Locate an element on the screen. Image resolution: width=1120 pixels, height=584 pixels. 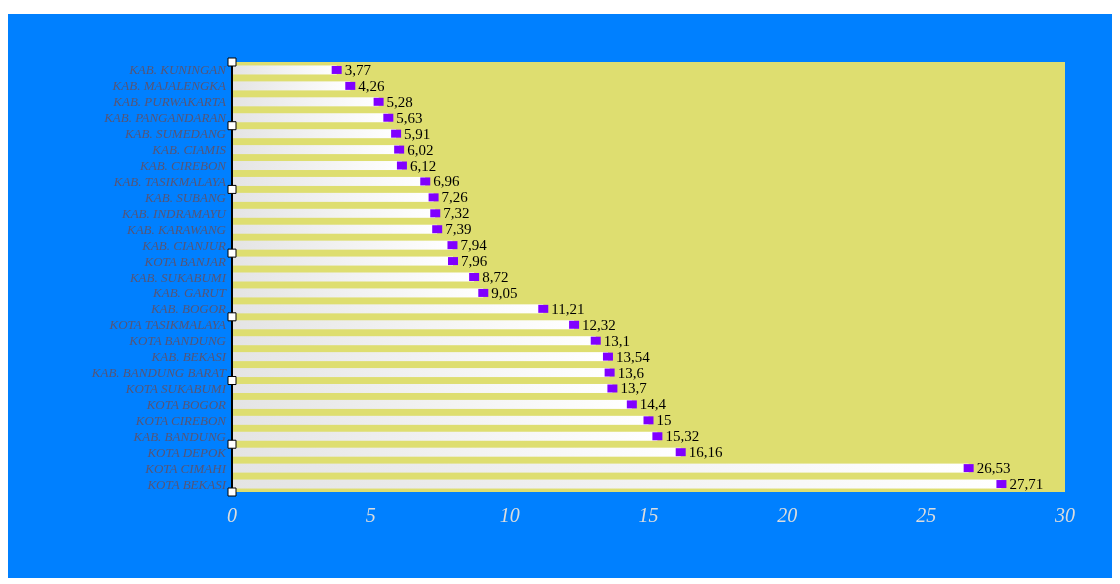
data-label: 11,21 is located at coordinates (568, 308).